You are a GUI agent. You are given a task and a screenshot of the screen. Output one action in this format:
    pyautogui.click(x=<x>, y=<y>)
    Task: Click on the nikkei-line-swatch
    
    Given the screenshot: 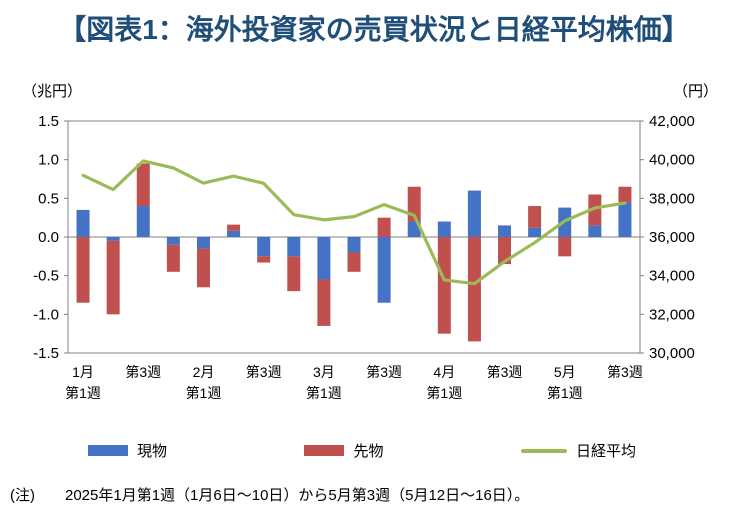 What is the action you would take?
    pyautogui.click(x=543, y=450)
    